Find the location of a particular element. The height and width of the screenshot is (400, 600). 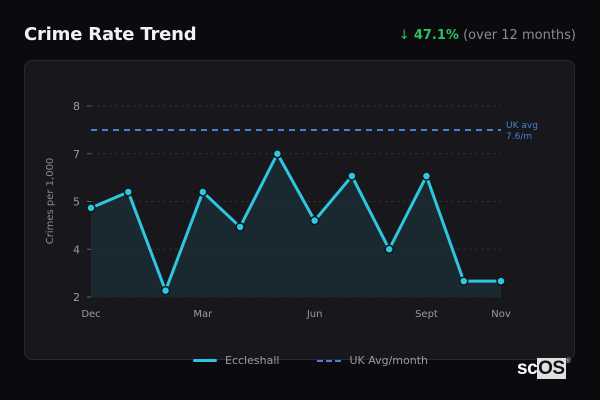

x-tick-label: Mar is located at coordinates (203, 314).